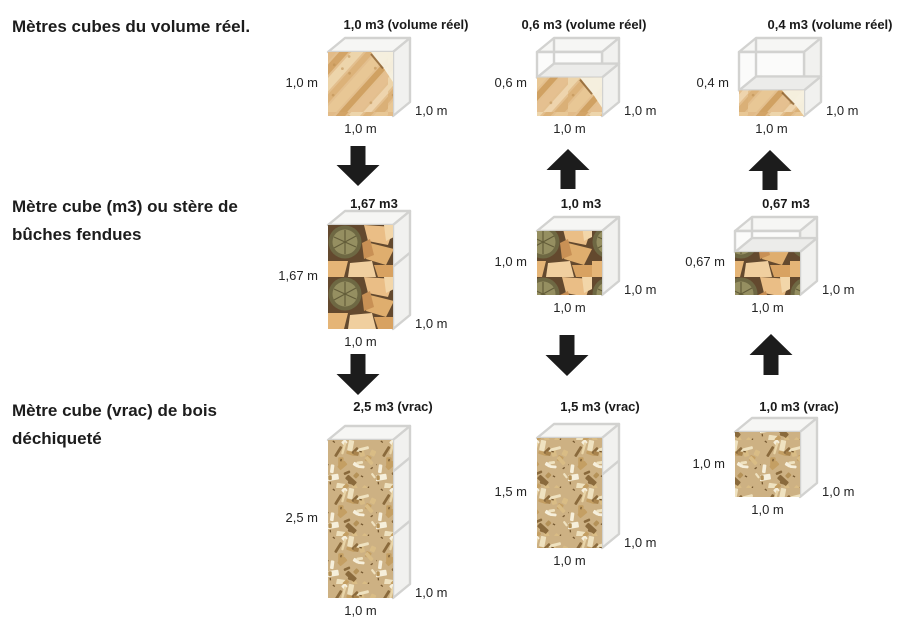 This screenshot has width=900, height=627. I want to click on arrow-reel10-to-stere167, so click(358, 166).